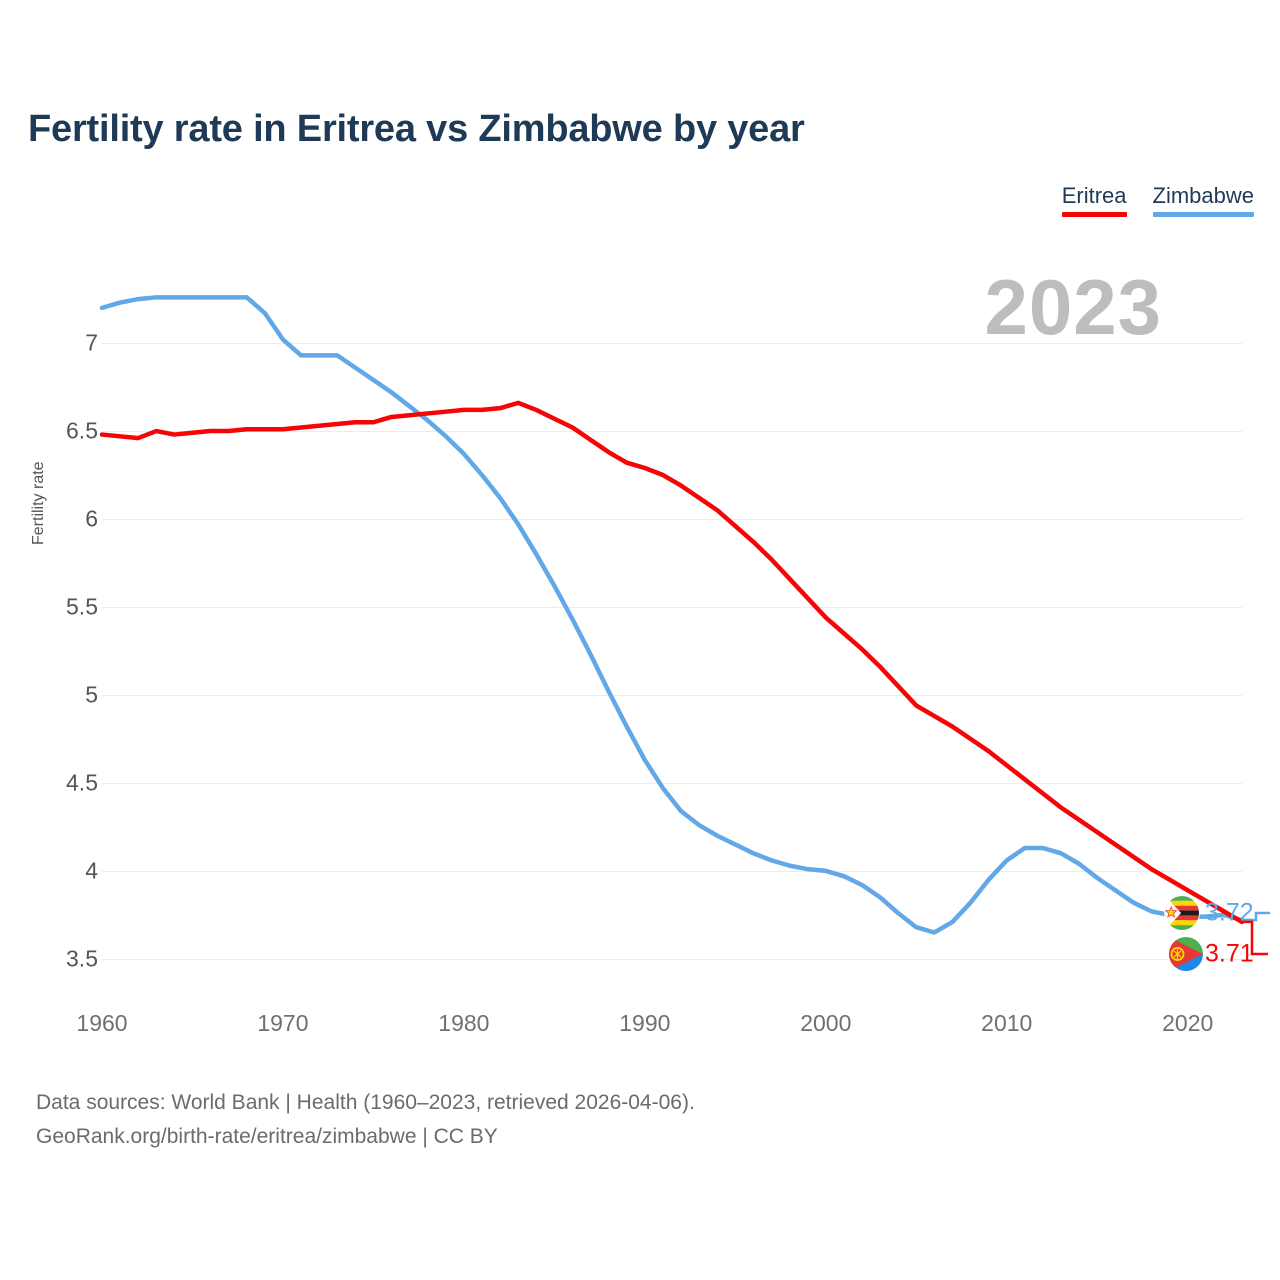  What do you see at coordinates (91, 518) in the screenshot?
I see `y-tick-label: 6` at bounding box center [91, 518].